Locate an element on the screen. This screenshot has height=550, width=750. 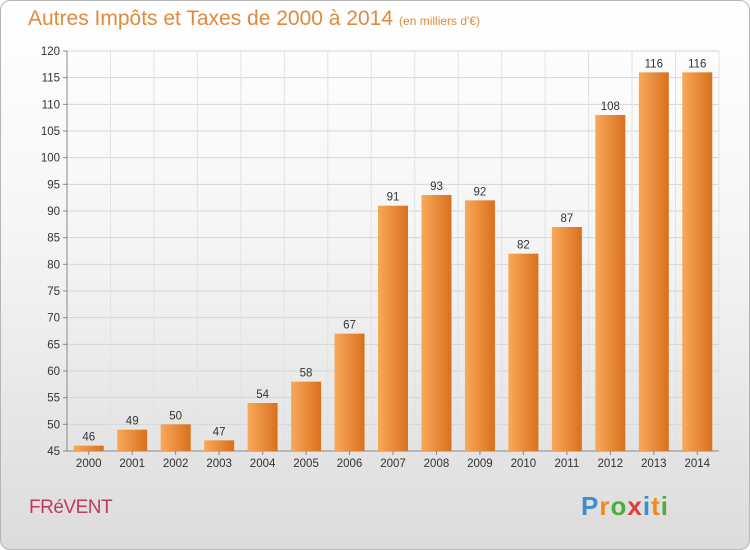
logo-letter: r is located at coordinates (605, 506).